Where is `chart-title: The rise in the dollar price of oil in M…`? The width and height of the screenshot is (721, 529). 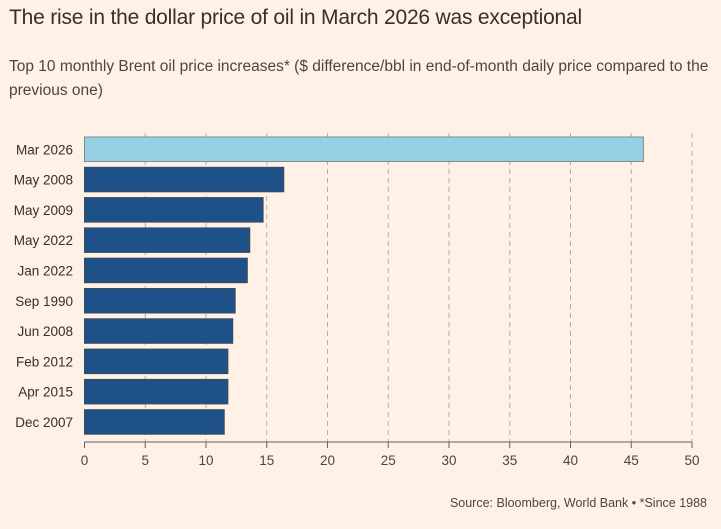
chart-title: The rise in the dollar price of oil in M… is located at coordinates (295, 17).